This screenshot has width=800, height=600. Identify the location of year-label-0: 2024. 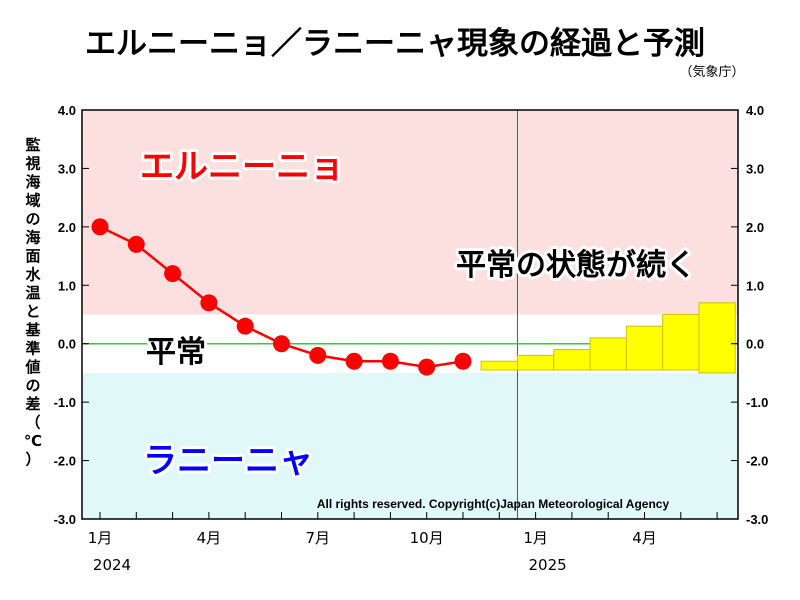
(112, 565).